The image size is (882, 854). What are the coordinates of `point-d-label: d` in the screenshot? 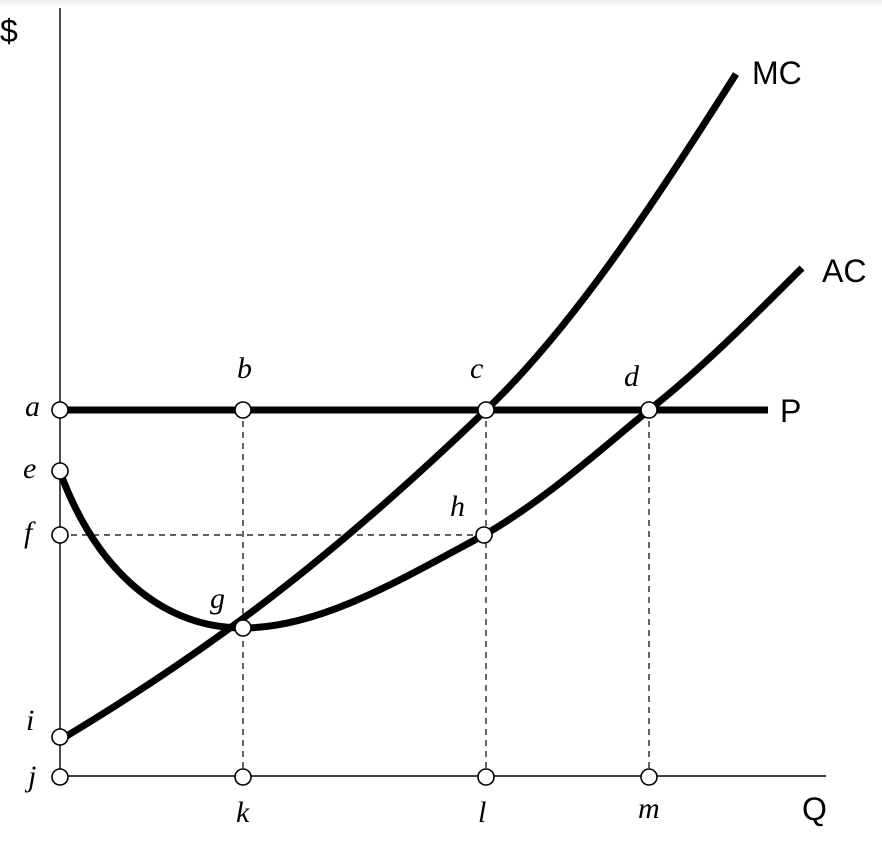 It's located at (632, 376).